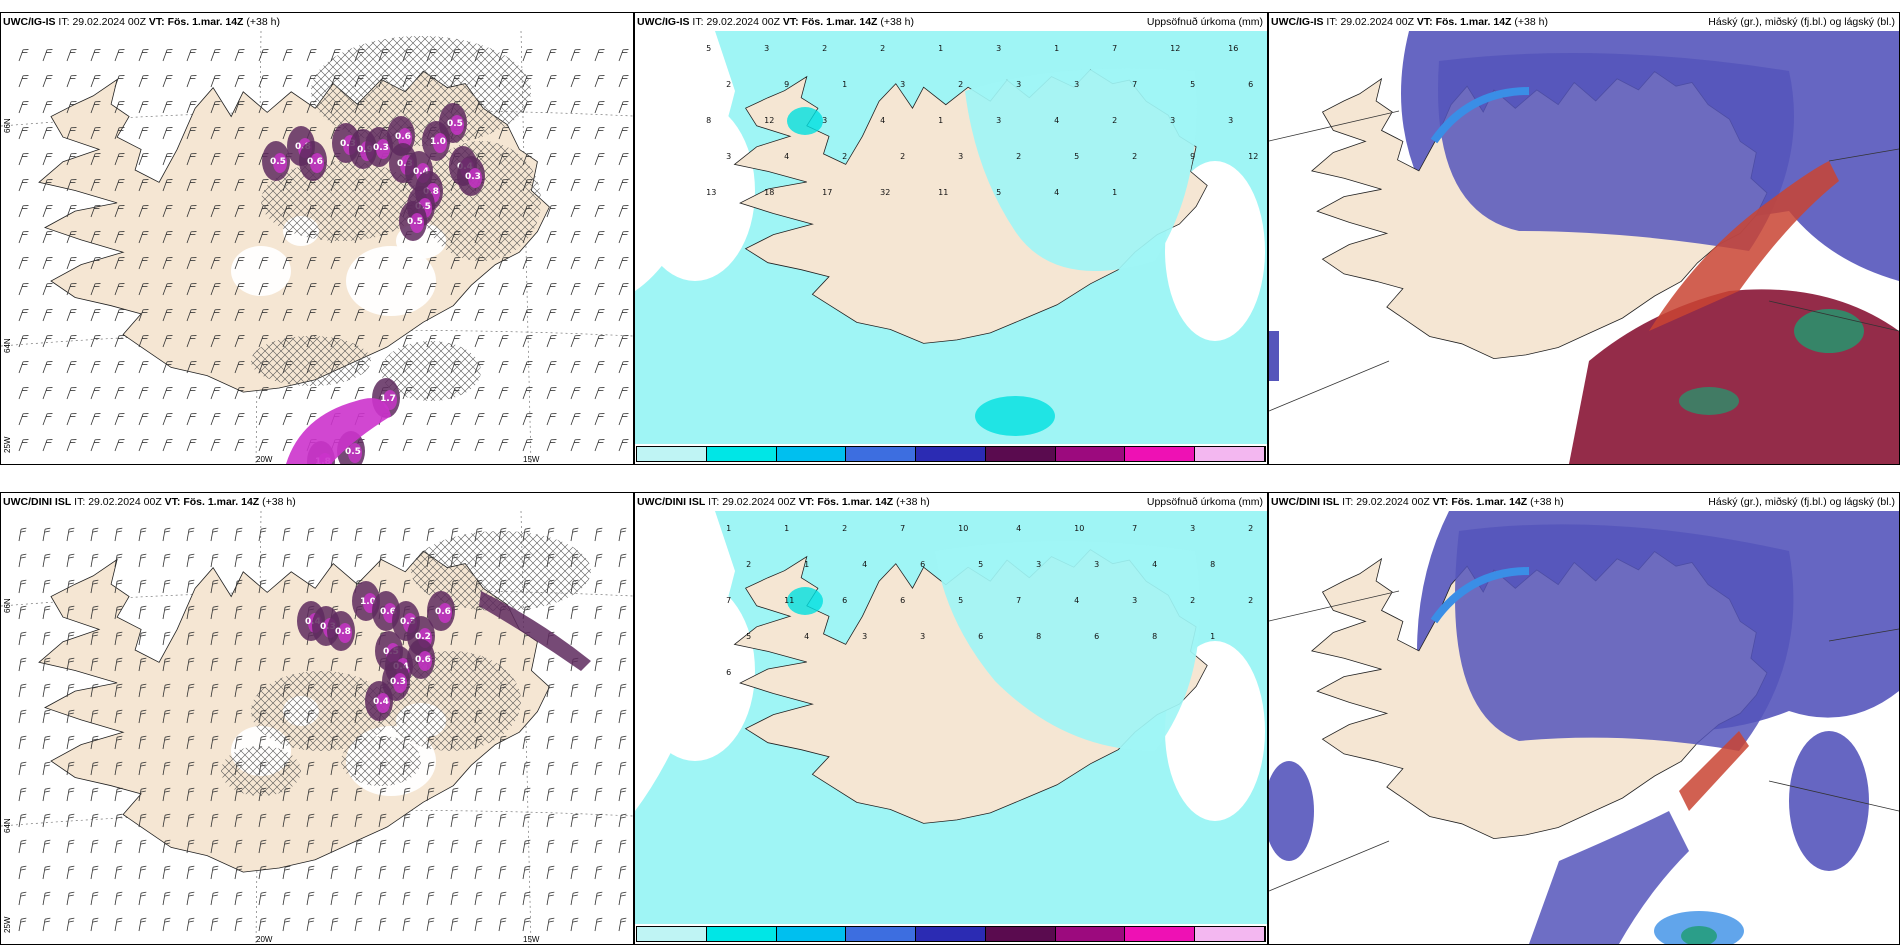 The width and height of the screenshot is (1900, 950). Describe the element at coordinates (338, 431) in the screenshot. I see `snow-band` at that location.